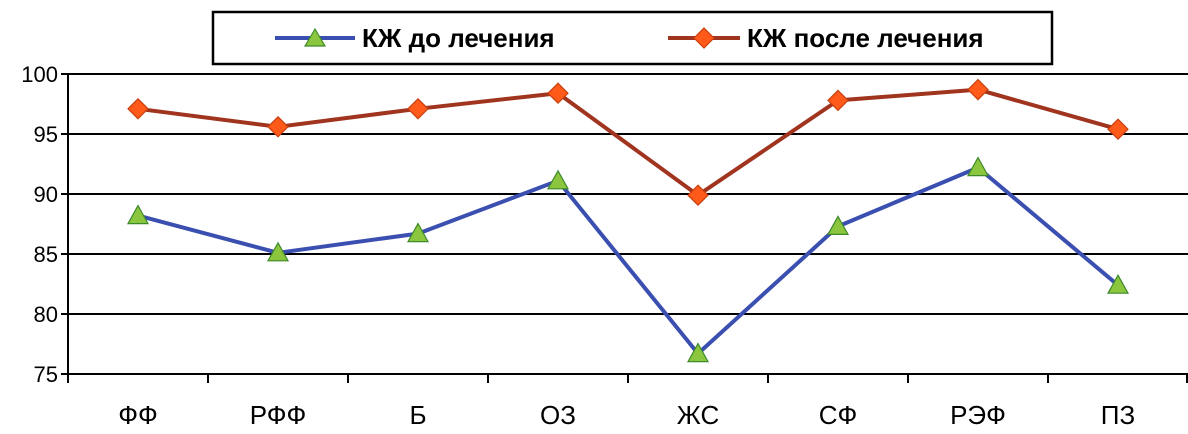 The image size is (1188, 434). I want to click on y-tick-label: 90, so click(46, 194).